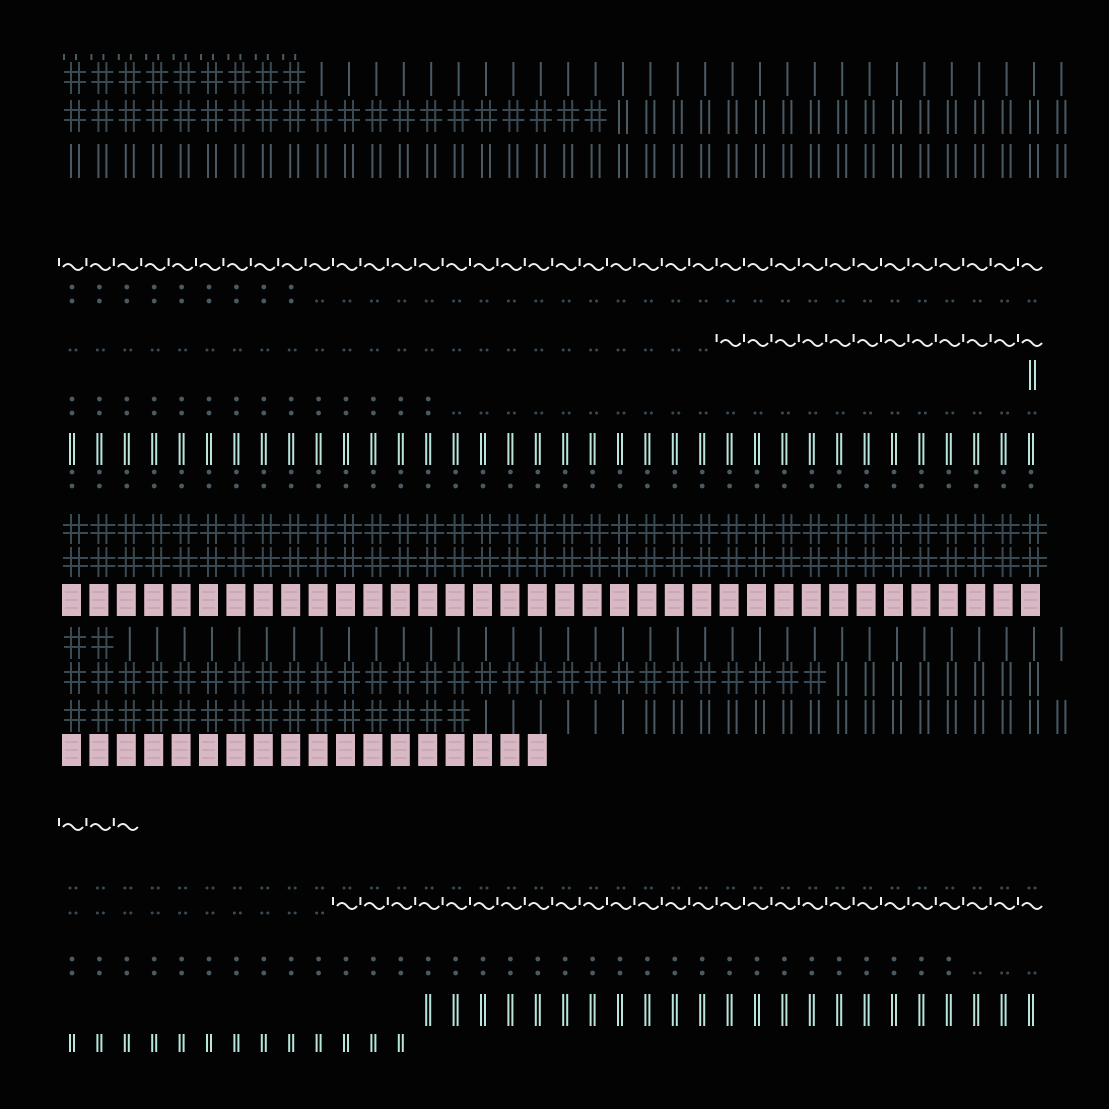 This screenshot has height=1109, width=1109. What do you see at coordinates (373, 1043) in the screenshot?
I see `mint-short-bar-glyph` at bounding box center [373, 1043].